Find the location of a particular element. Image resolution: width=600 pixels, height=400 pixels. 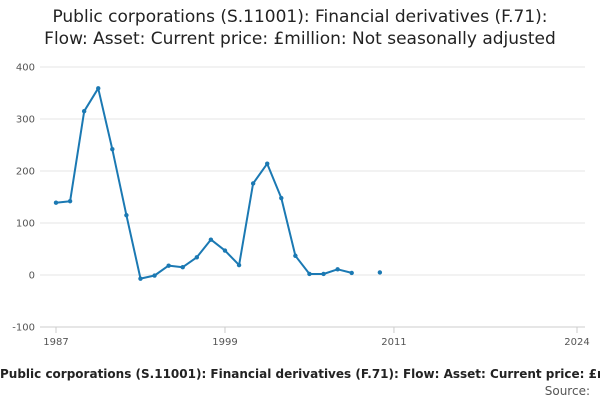

x-axis is located at coordinates (312, 329).